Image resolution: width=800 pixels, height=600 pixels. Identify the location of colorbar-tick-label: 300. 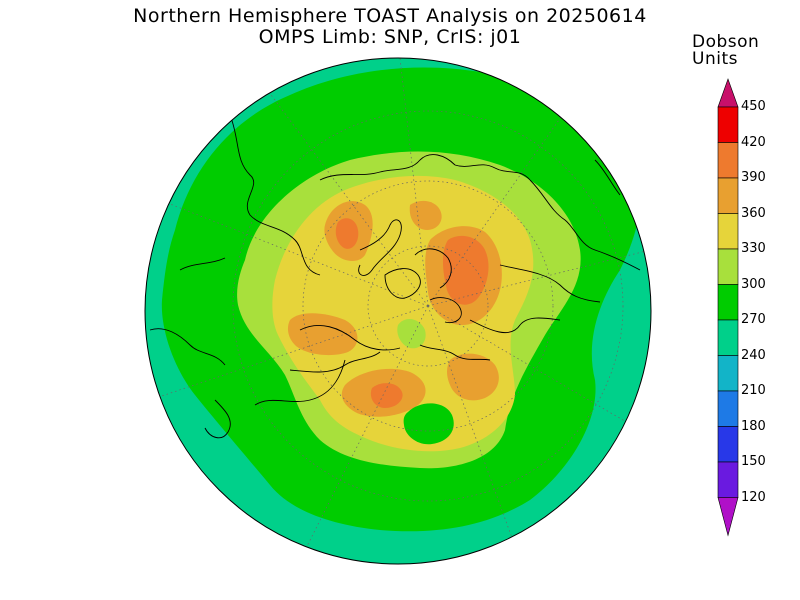
(753, 284).